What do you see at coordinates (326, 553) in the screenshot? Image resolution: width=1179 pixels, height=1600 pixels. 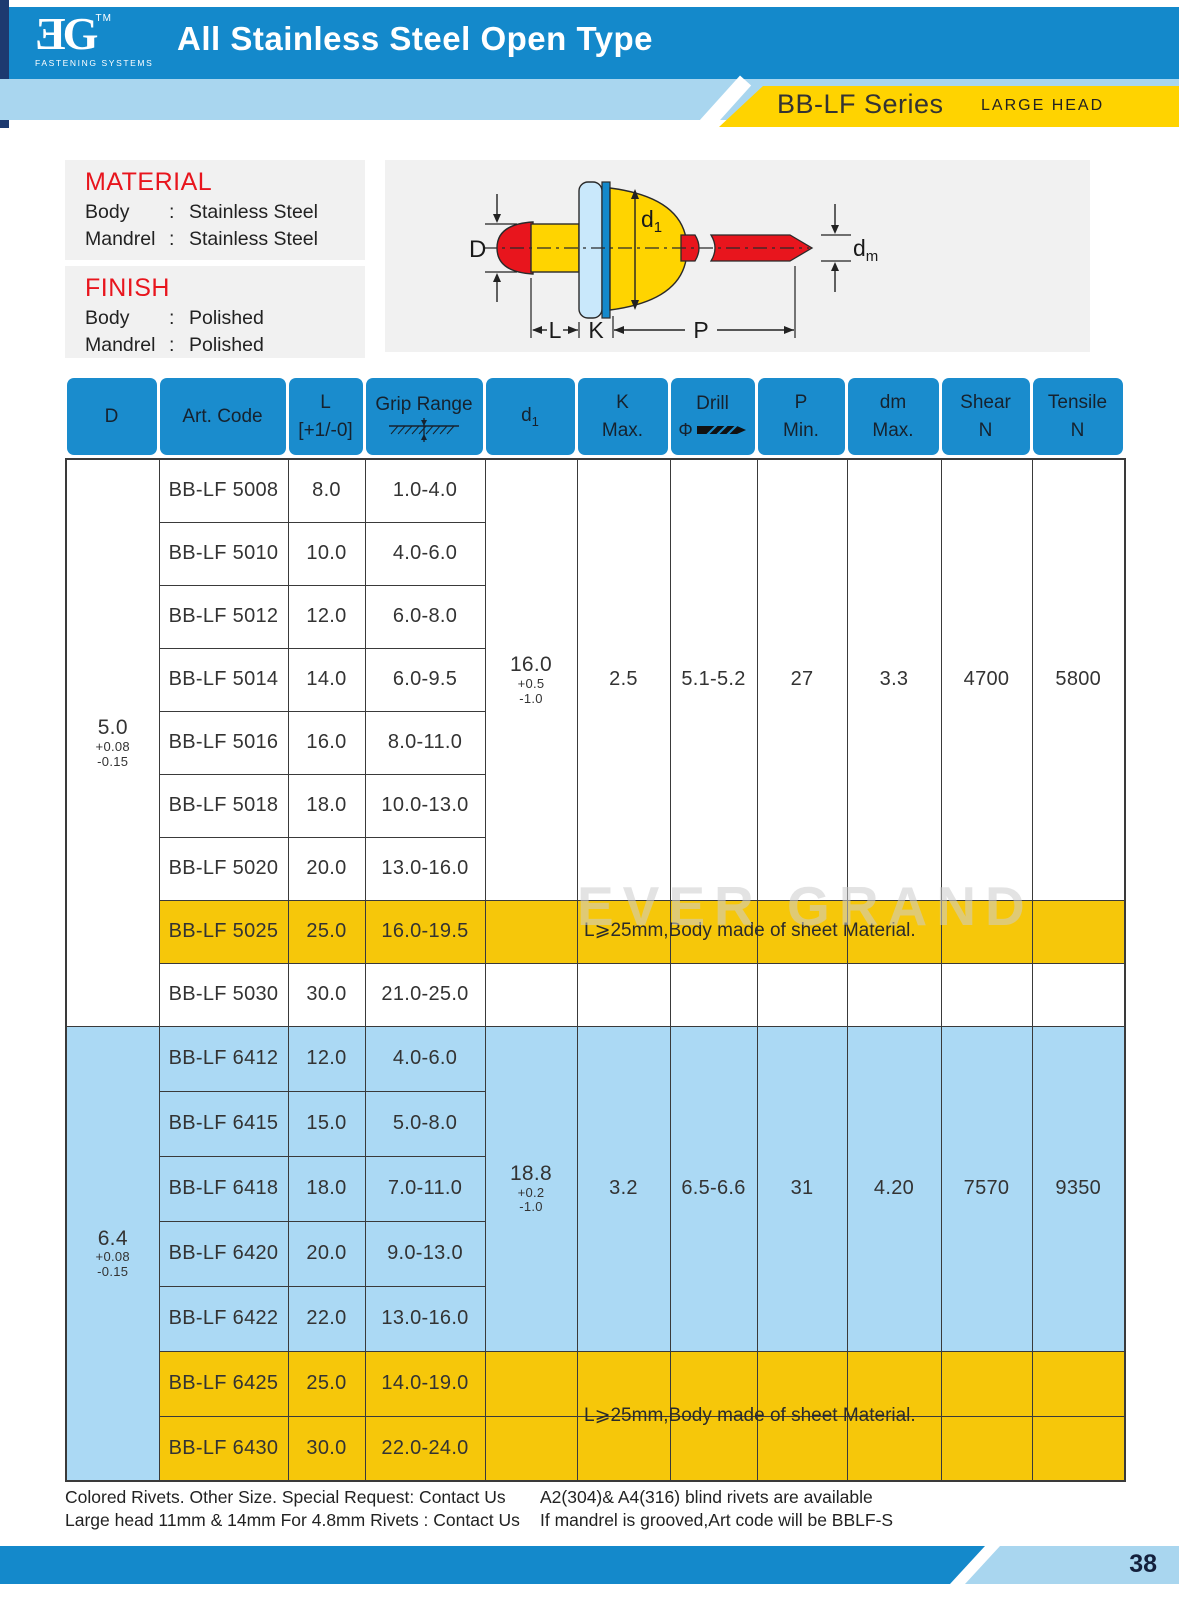 I see `cell-length: 10.0` at bounding box center [326, 553].